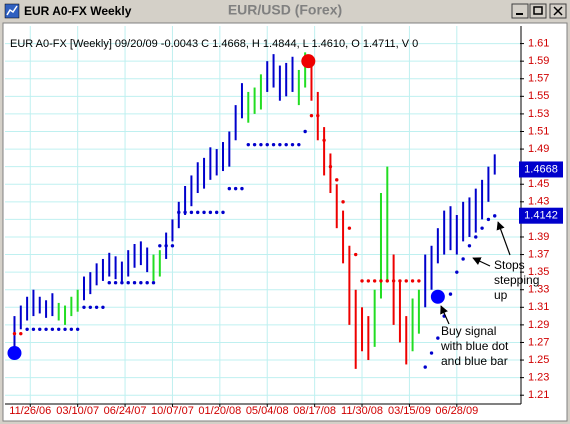  Describe the element at coordinates (538, 131) in the screenshot. I see `y-tick-label: 1.51` at that location.